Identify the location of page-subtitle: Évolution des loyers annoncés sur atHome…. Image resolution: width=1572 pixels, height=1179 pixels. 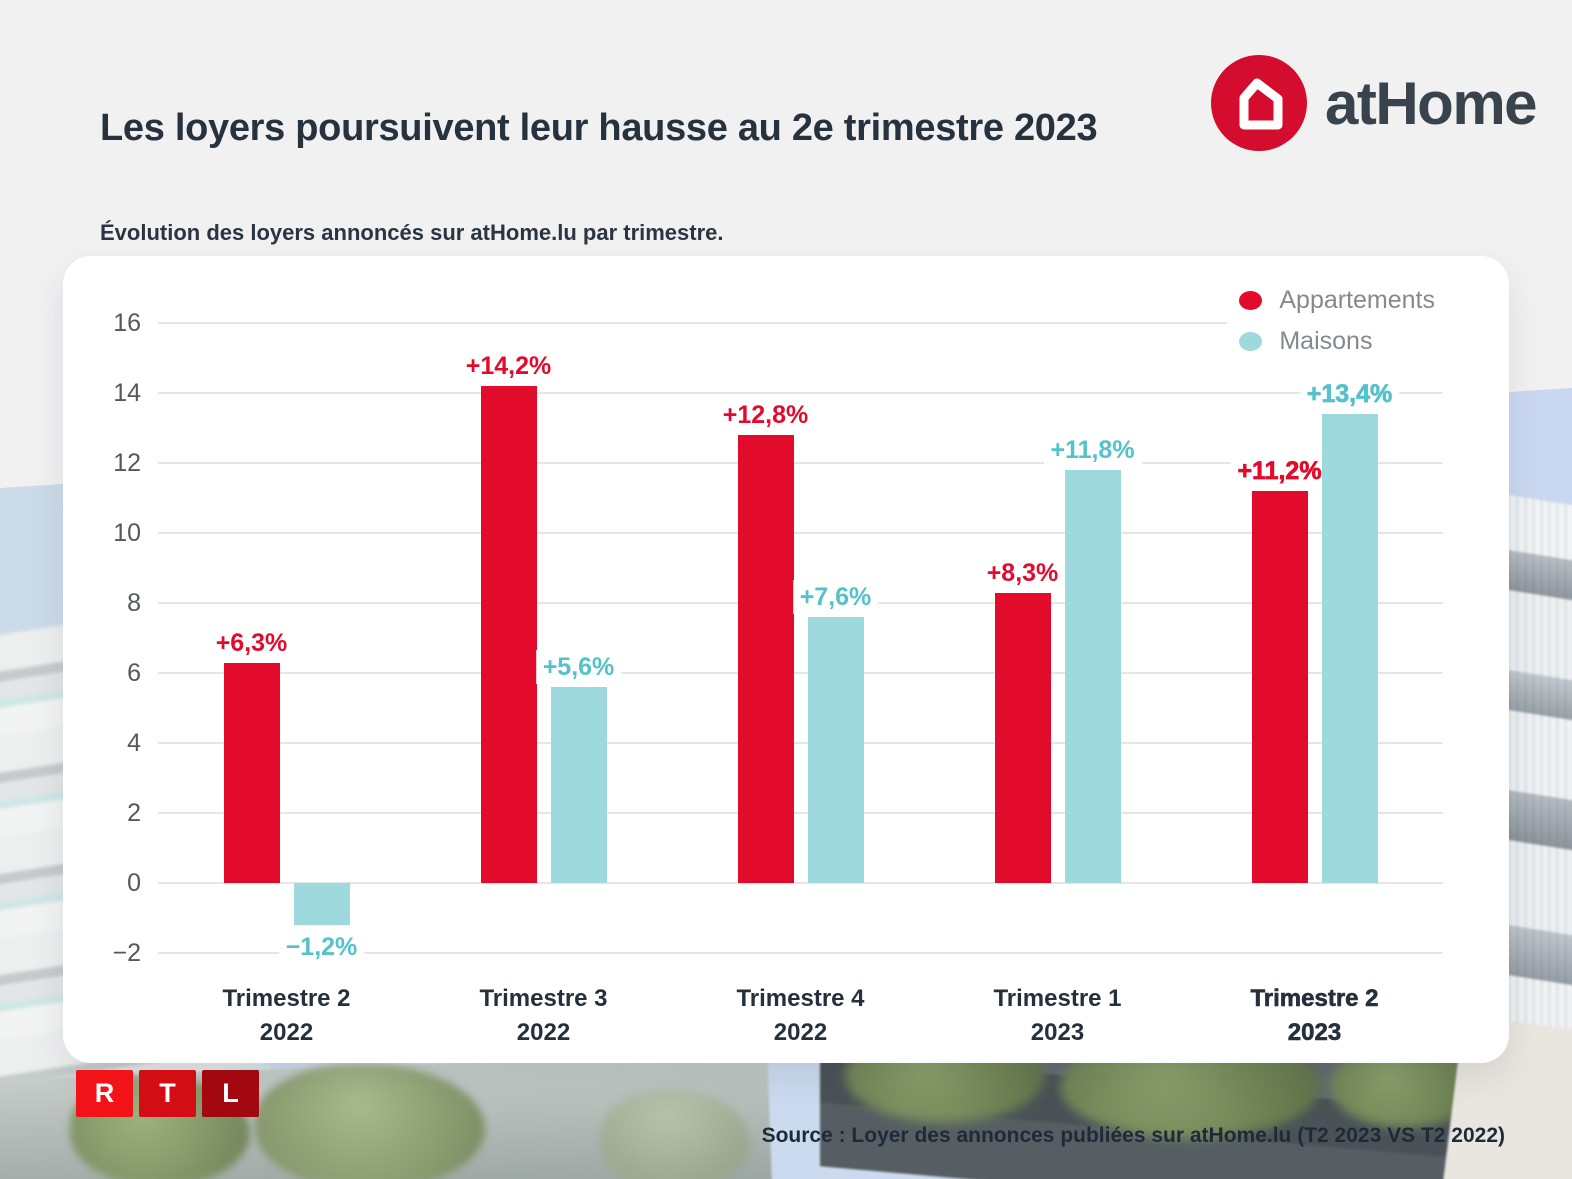
(412, 232).